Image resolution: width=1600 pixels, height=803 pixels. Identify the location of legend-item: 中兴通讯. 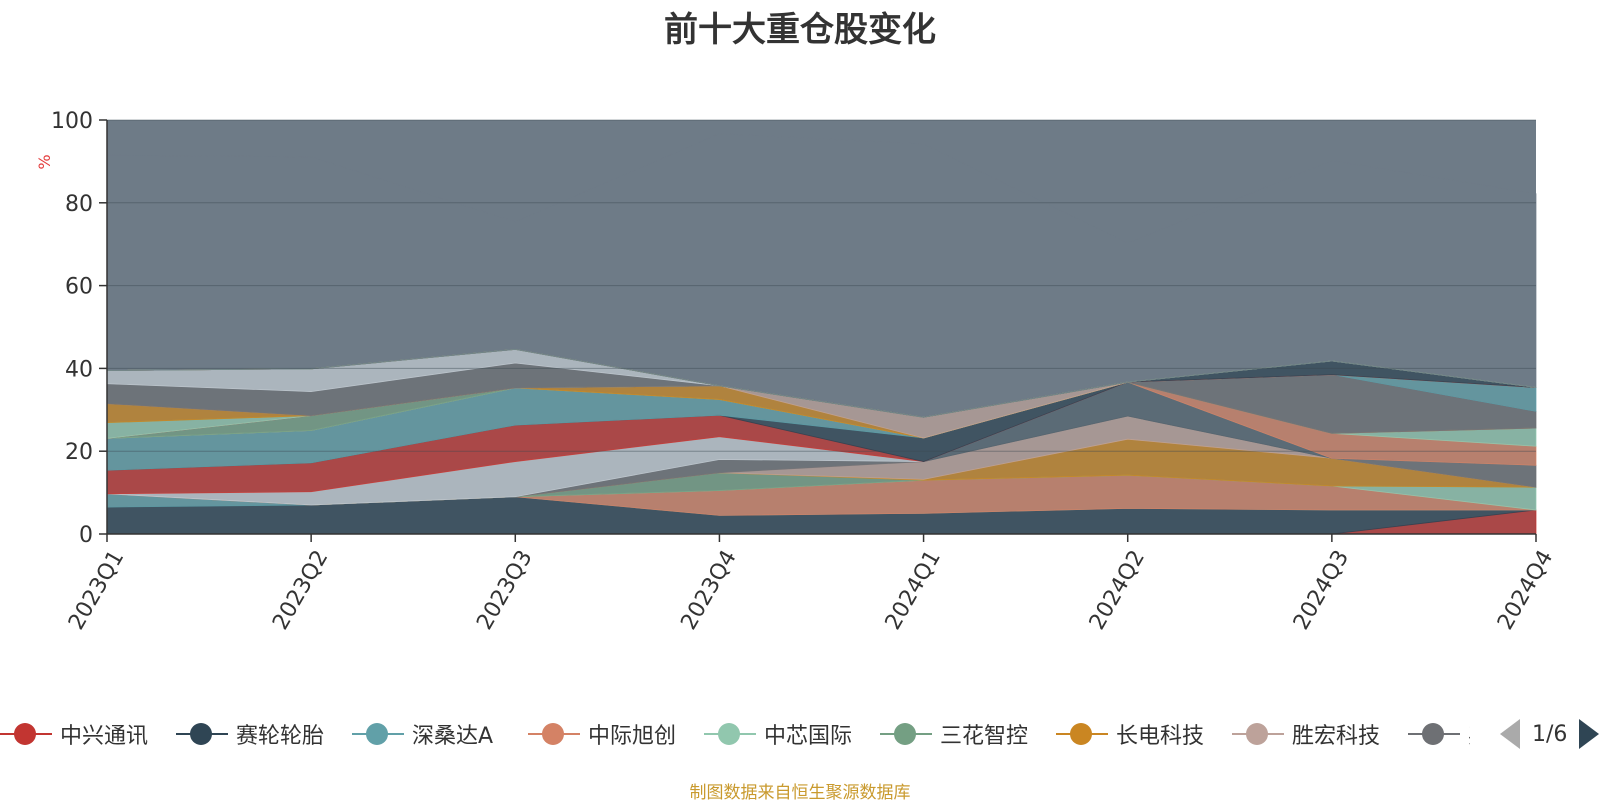
(74, 734).